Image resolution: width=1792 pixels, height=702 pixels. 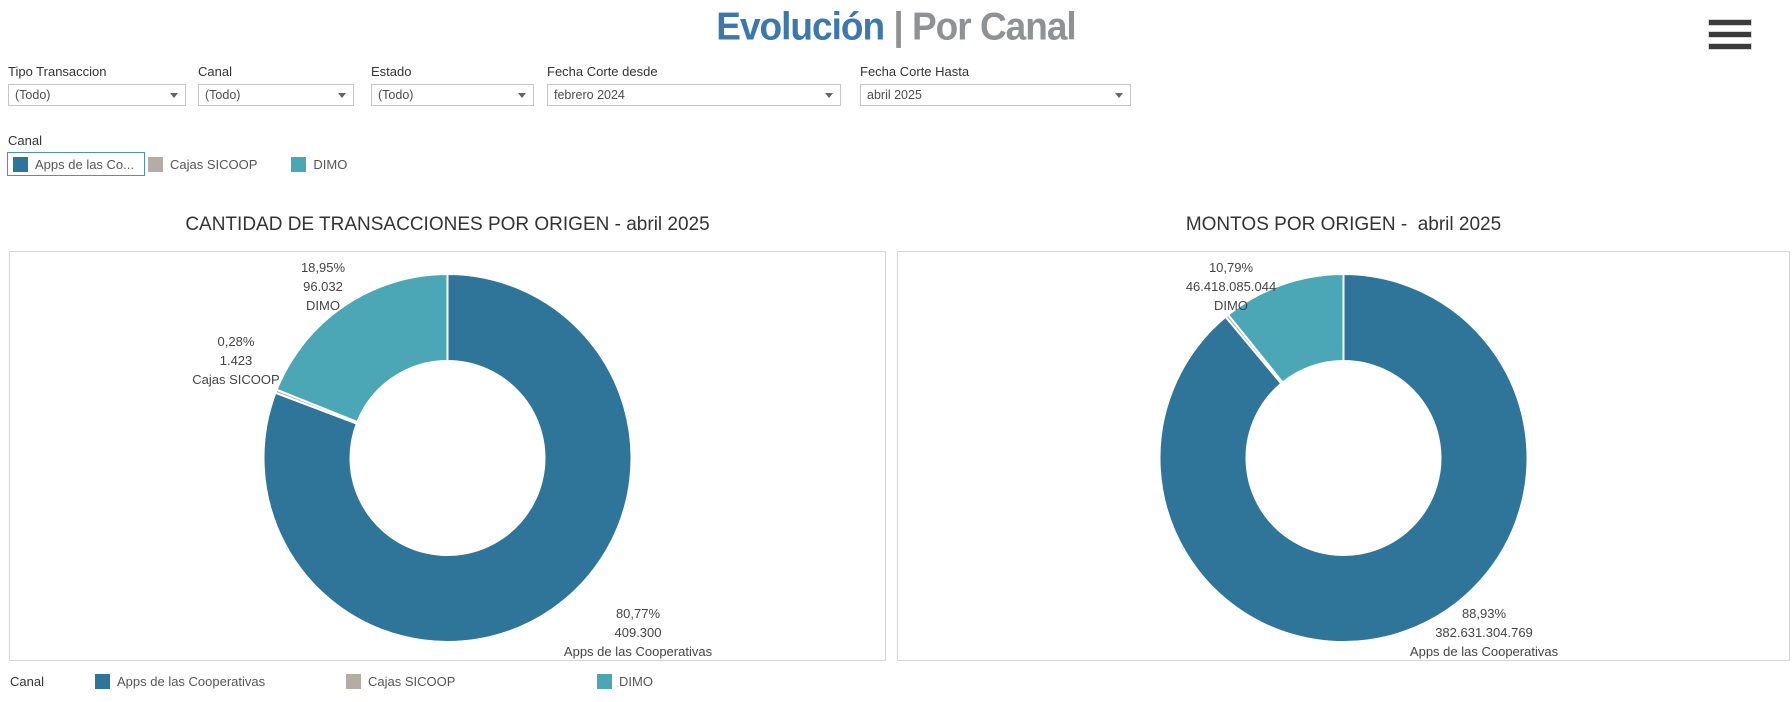 I want to click on filter-value: febrero 2024, so click(x=589, y=95).